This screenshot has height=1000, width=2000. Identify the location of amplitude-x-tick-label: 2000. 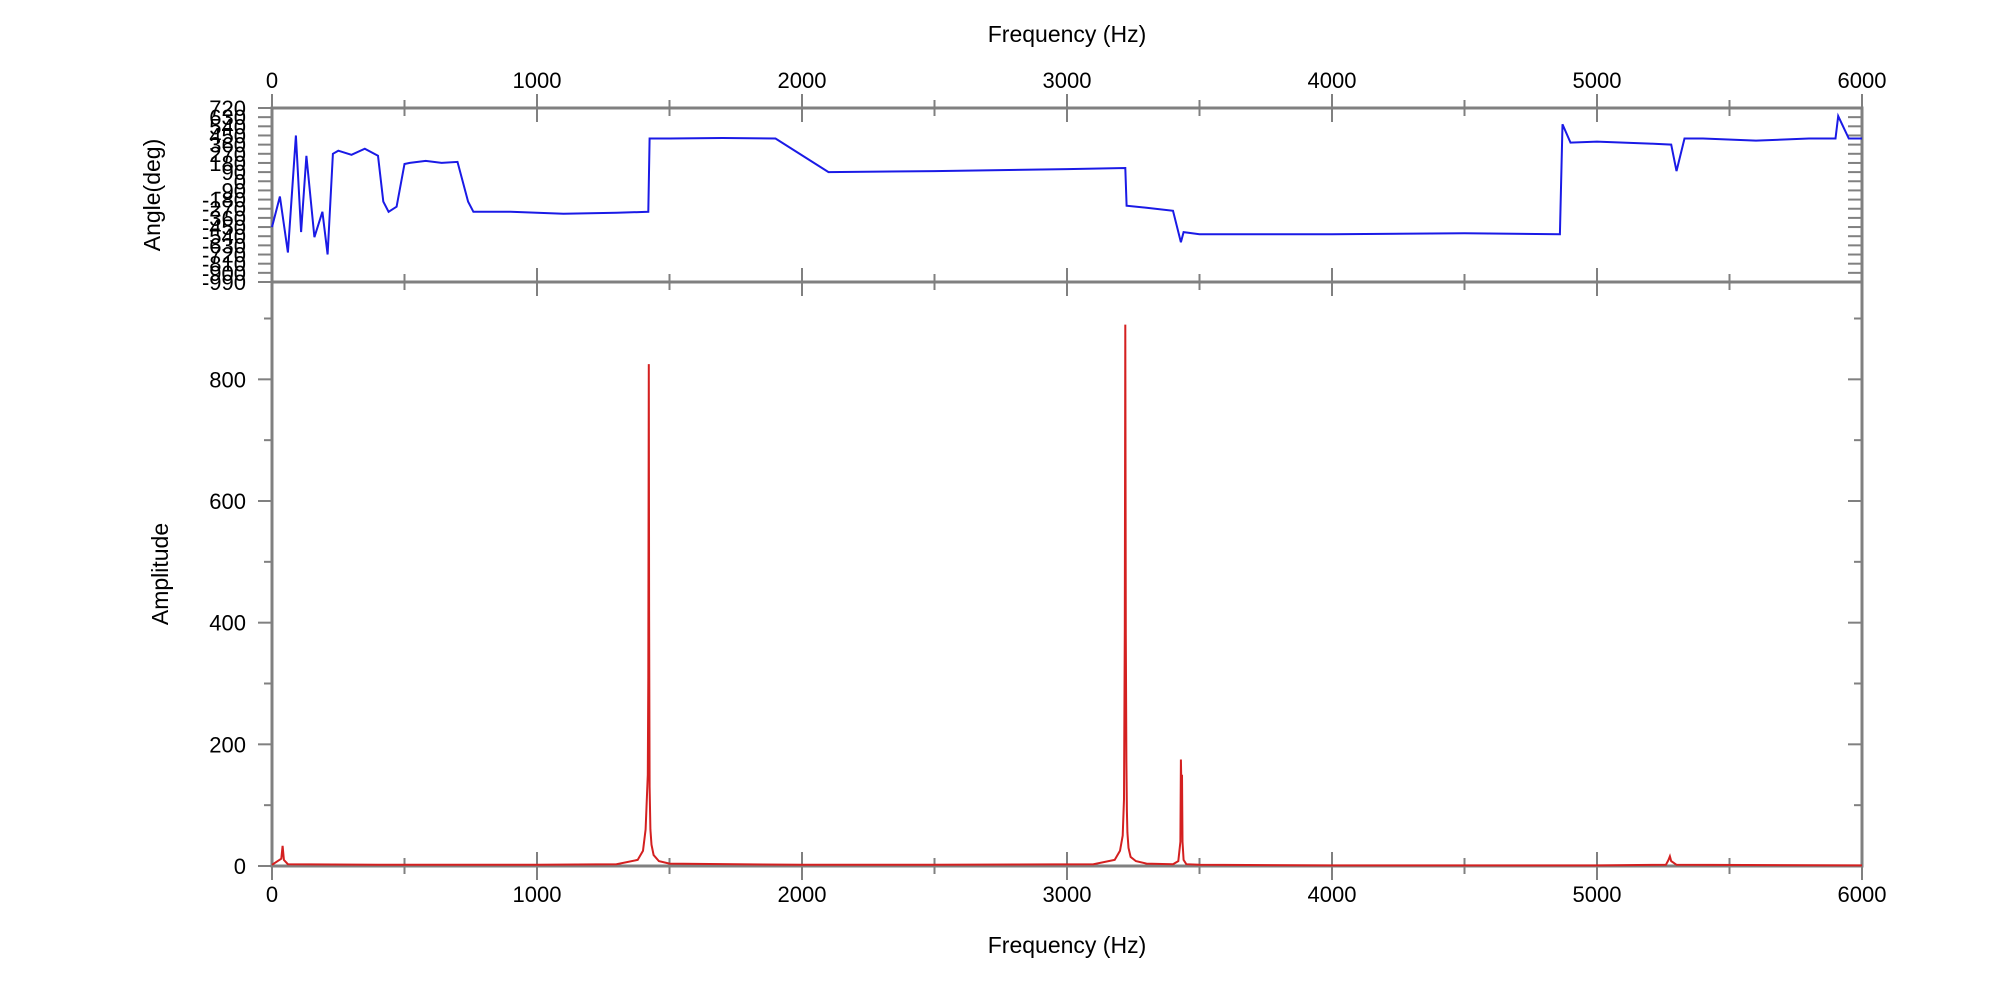
(802, 894).